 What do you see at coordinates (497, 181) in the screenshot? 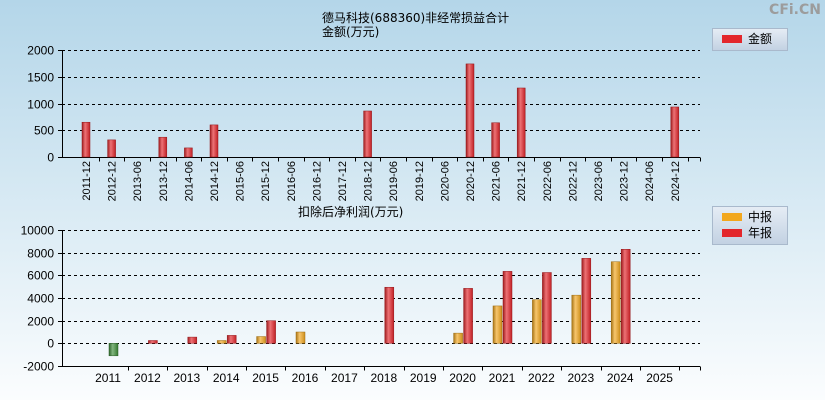
I see `x-tick-label: 2021-06` at bounding box center [497, 181].